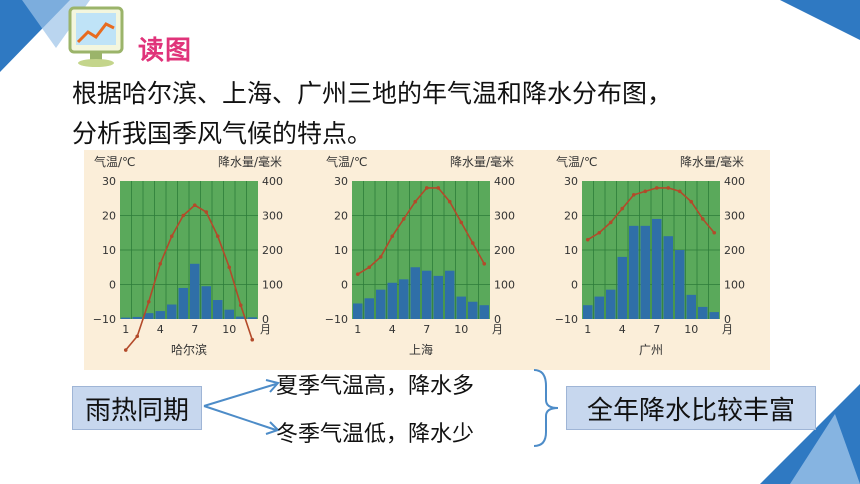 The image size is (860, 484). What do you see at coordinates (727, 329) in the screenshot?
I see `chart-3-x-label: 月` at bounding box center [727, 329].